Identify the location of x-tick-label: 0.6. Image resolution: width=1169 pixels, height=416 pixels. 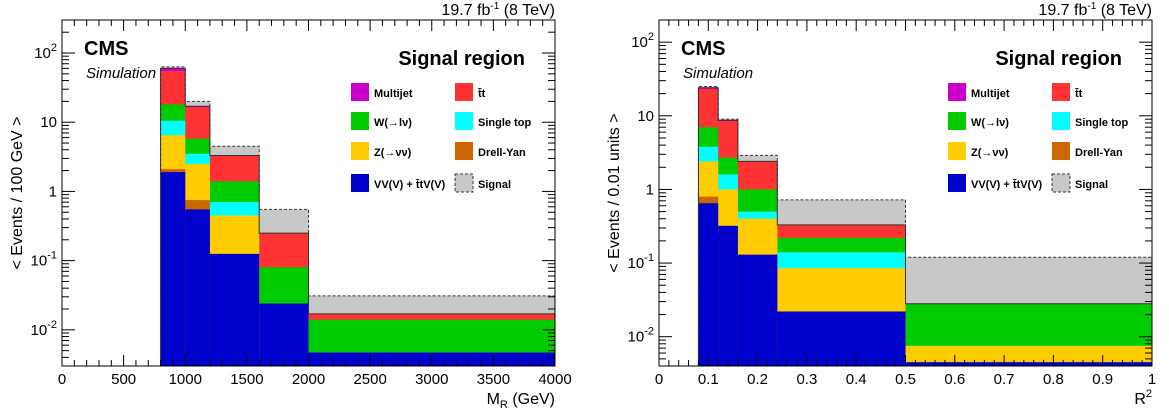
(954, 379).